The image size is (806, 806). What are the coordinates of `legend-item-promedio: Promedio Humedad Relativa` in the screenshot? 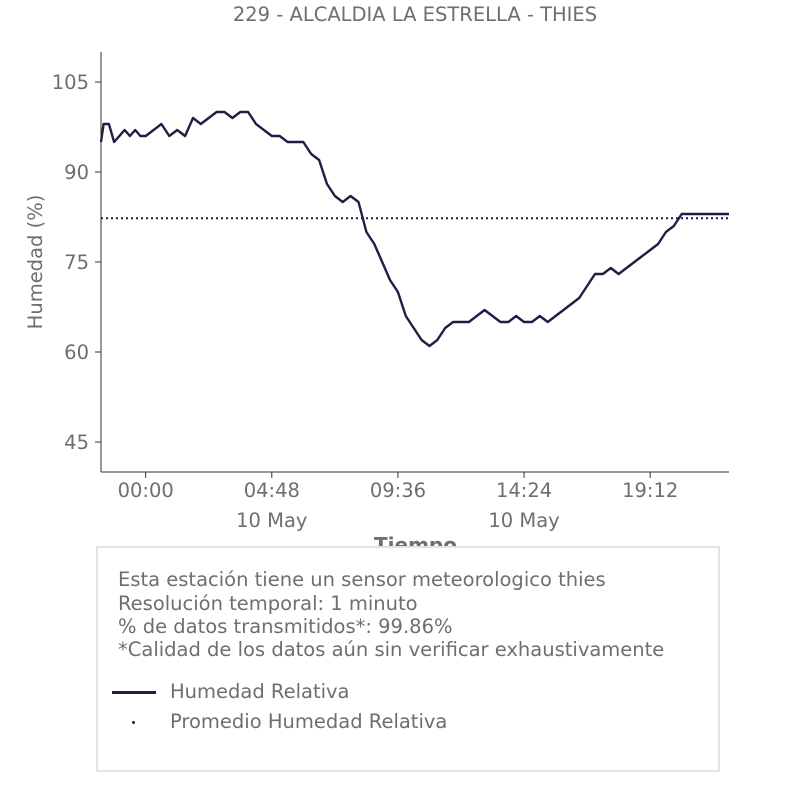 It's located at (360, 722).